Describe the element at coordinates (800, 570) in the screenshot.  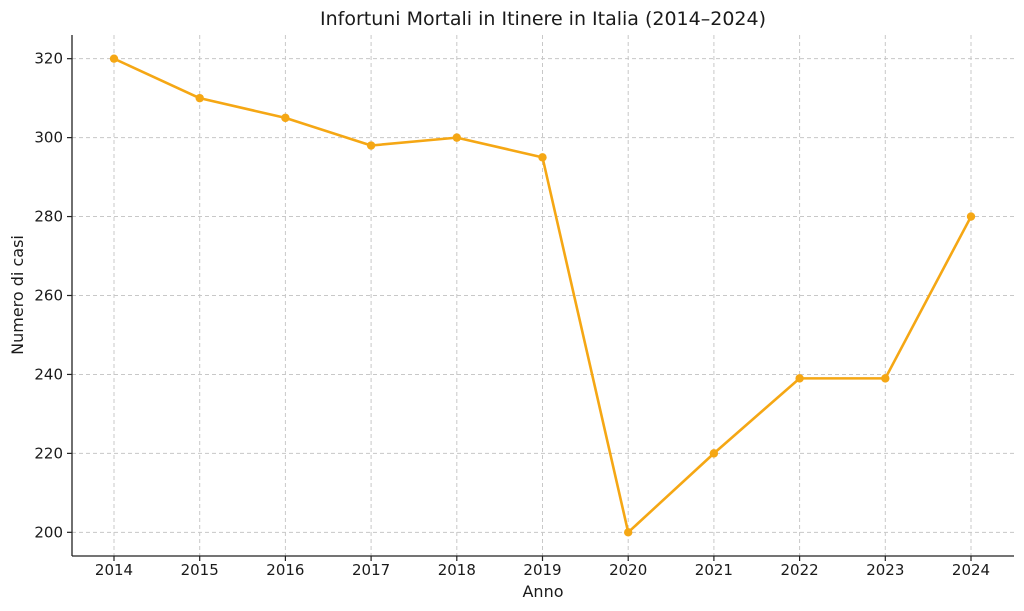
I see `x-tick-label: 2022` at that location.